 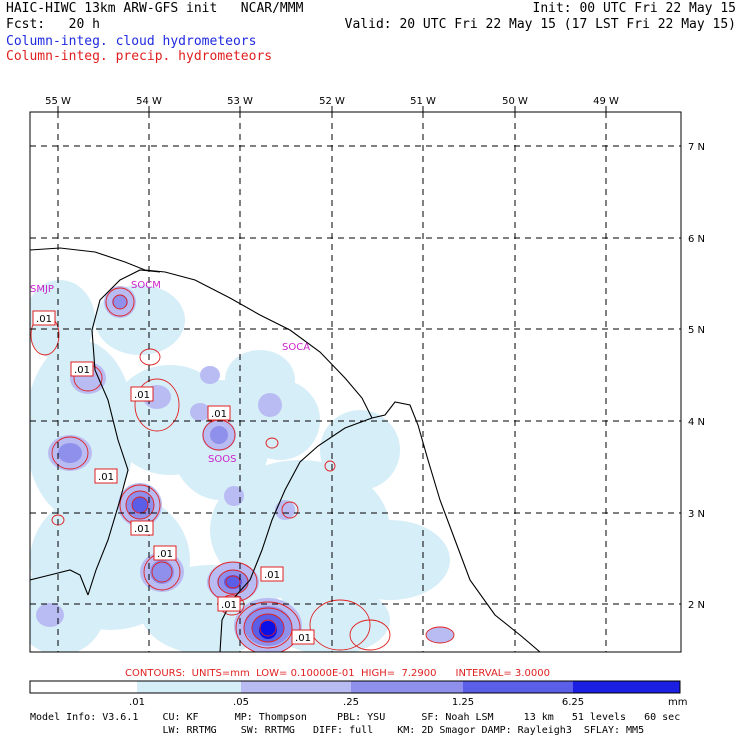 I want to click on lon-label: 52 W, so click(x=332, y=101).